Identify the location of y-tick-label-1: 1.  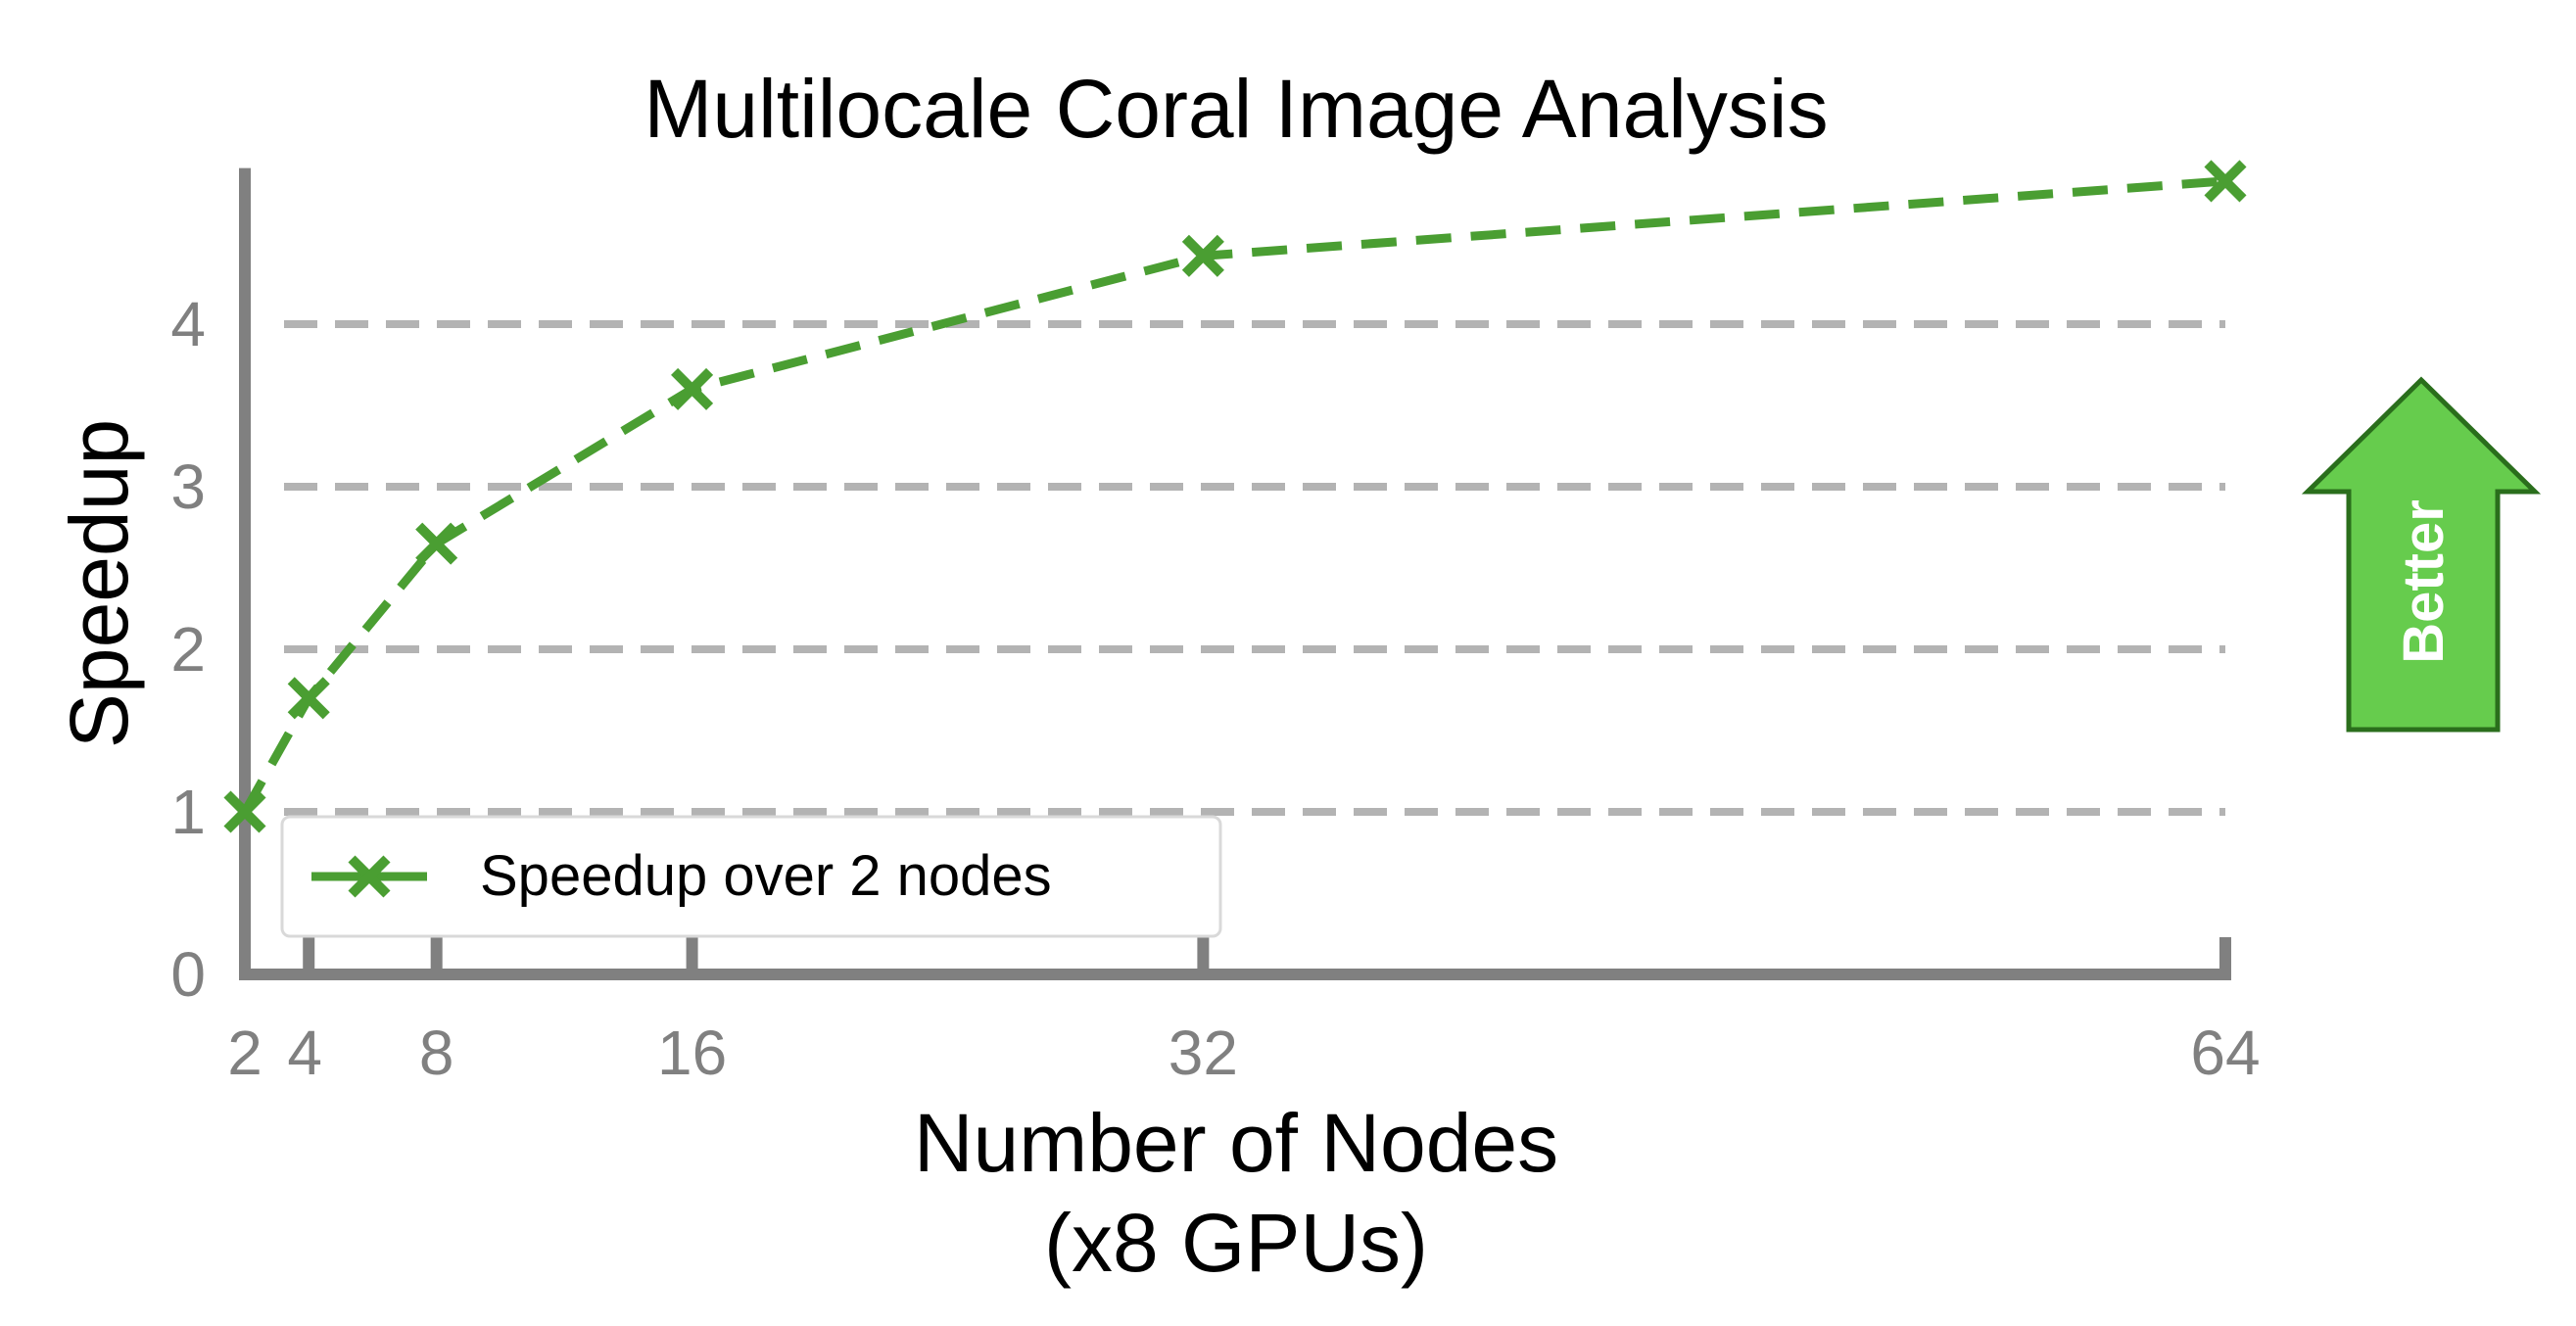
(188, 812).